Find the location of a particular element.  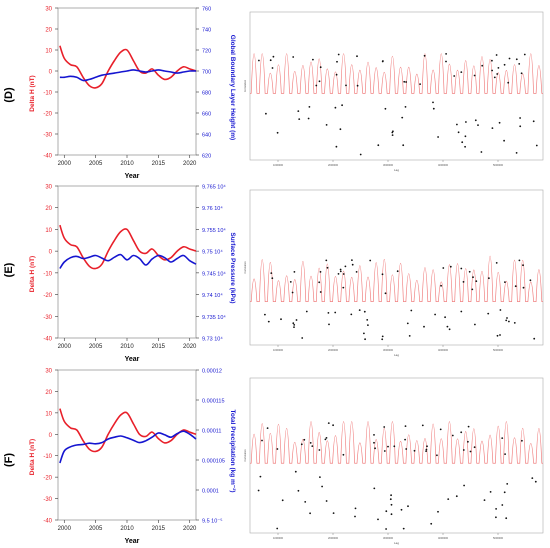

x-tick-label: 1000000 is located at coordinates (278, 165).